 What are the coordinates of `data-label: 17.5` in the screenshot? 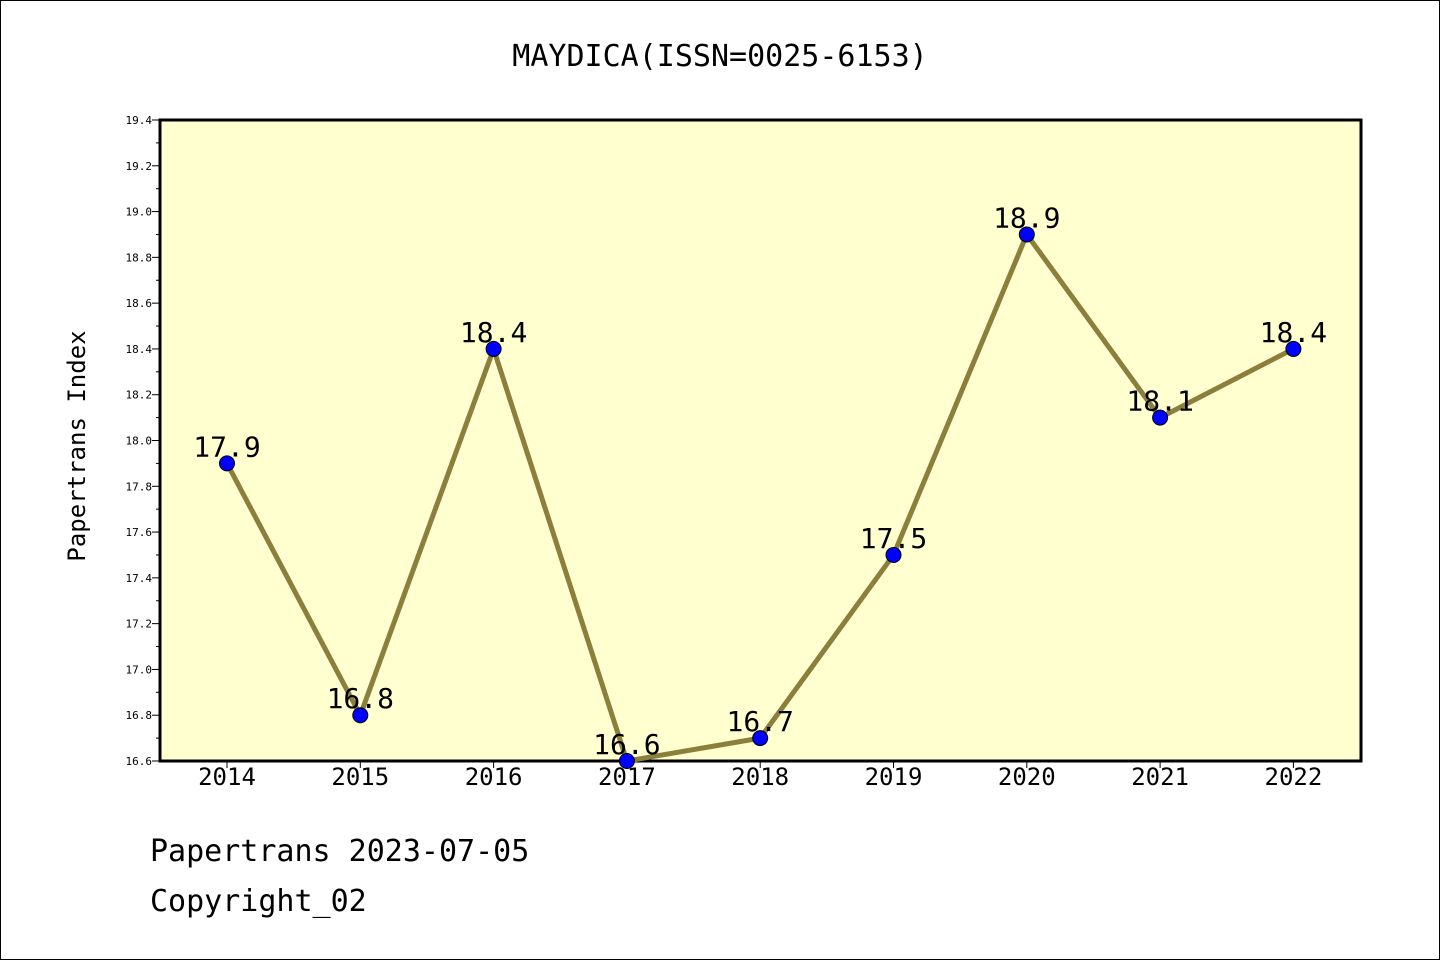 It's located at (893, 538).